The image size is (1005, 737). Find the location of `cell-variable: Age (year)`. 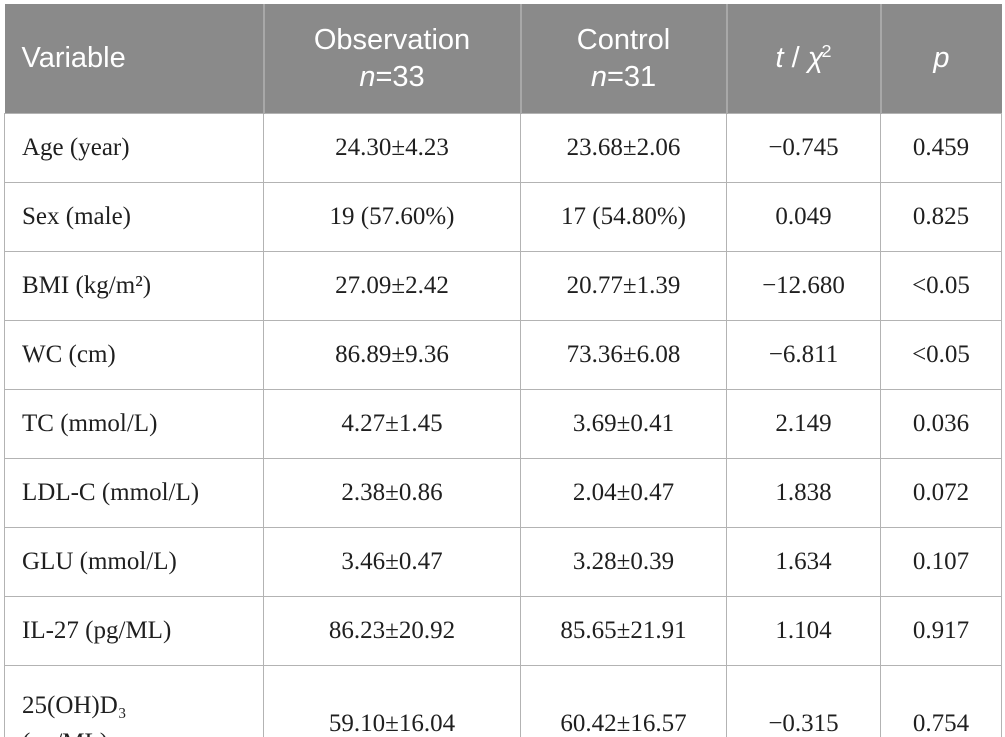

cell-variable: Age (year) is located at coordinates (134, 148).